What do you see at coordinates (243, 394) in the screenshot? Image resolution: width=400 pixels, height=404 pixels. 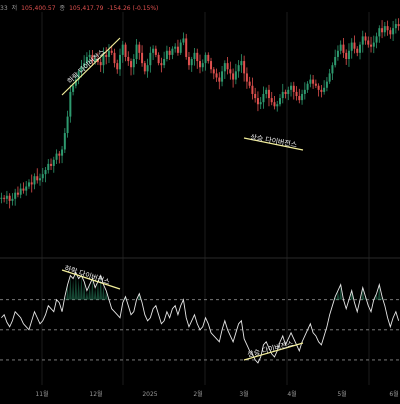 I see `time-axis-label: 3월` at bounding box center [243, 394].